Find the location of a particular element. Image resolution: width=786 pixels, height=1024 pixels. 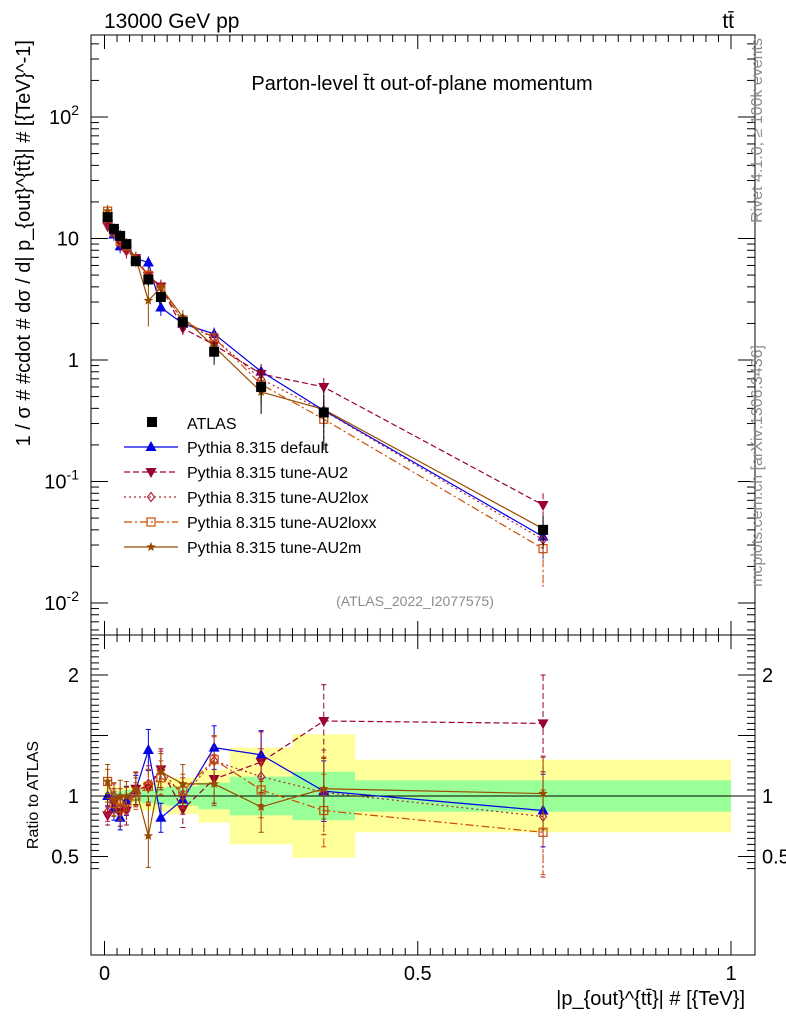

ratio-tick-label-left-1: 1 is located at coordinates (73, 797).